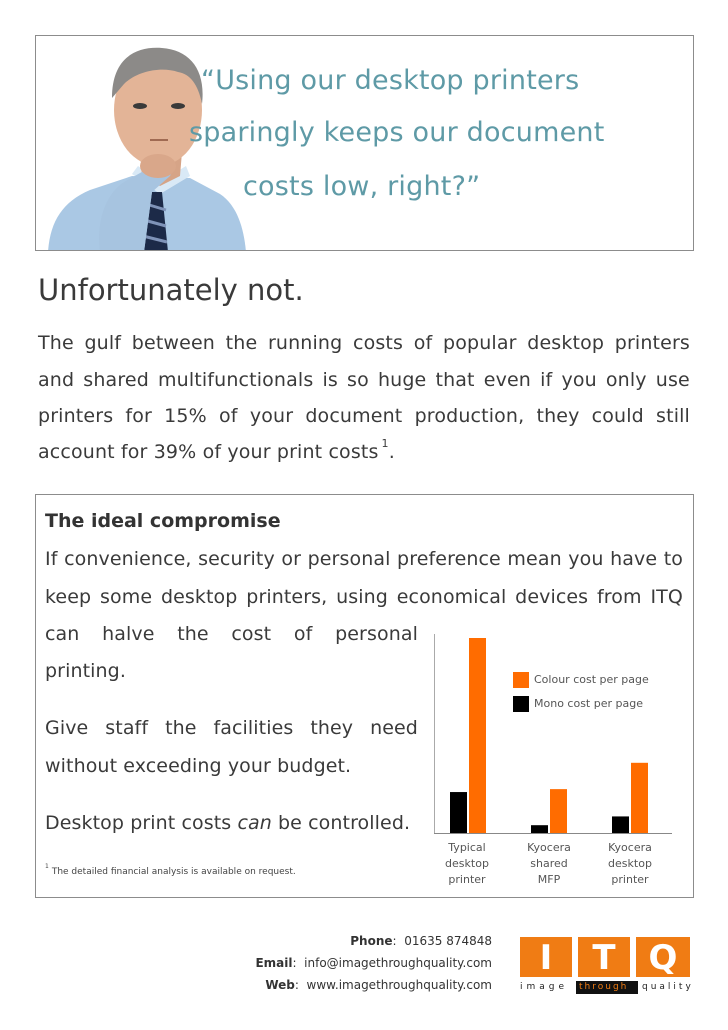  What do you see at coordinates (402, 380) in the screenshot?
I see `word: huge` at bounding box center [402, 380].